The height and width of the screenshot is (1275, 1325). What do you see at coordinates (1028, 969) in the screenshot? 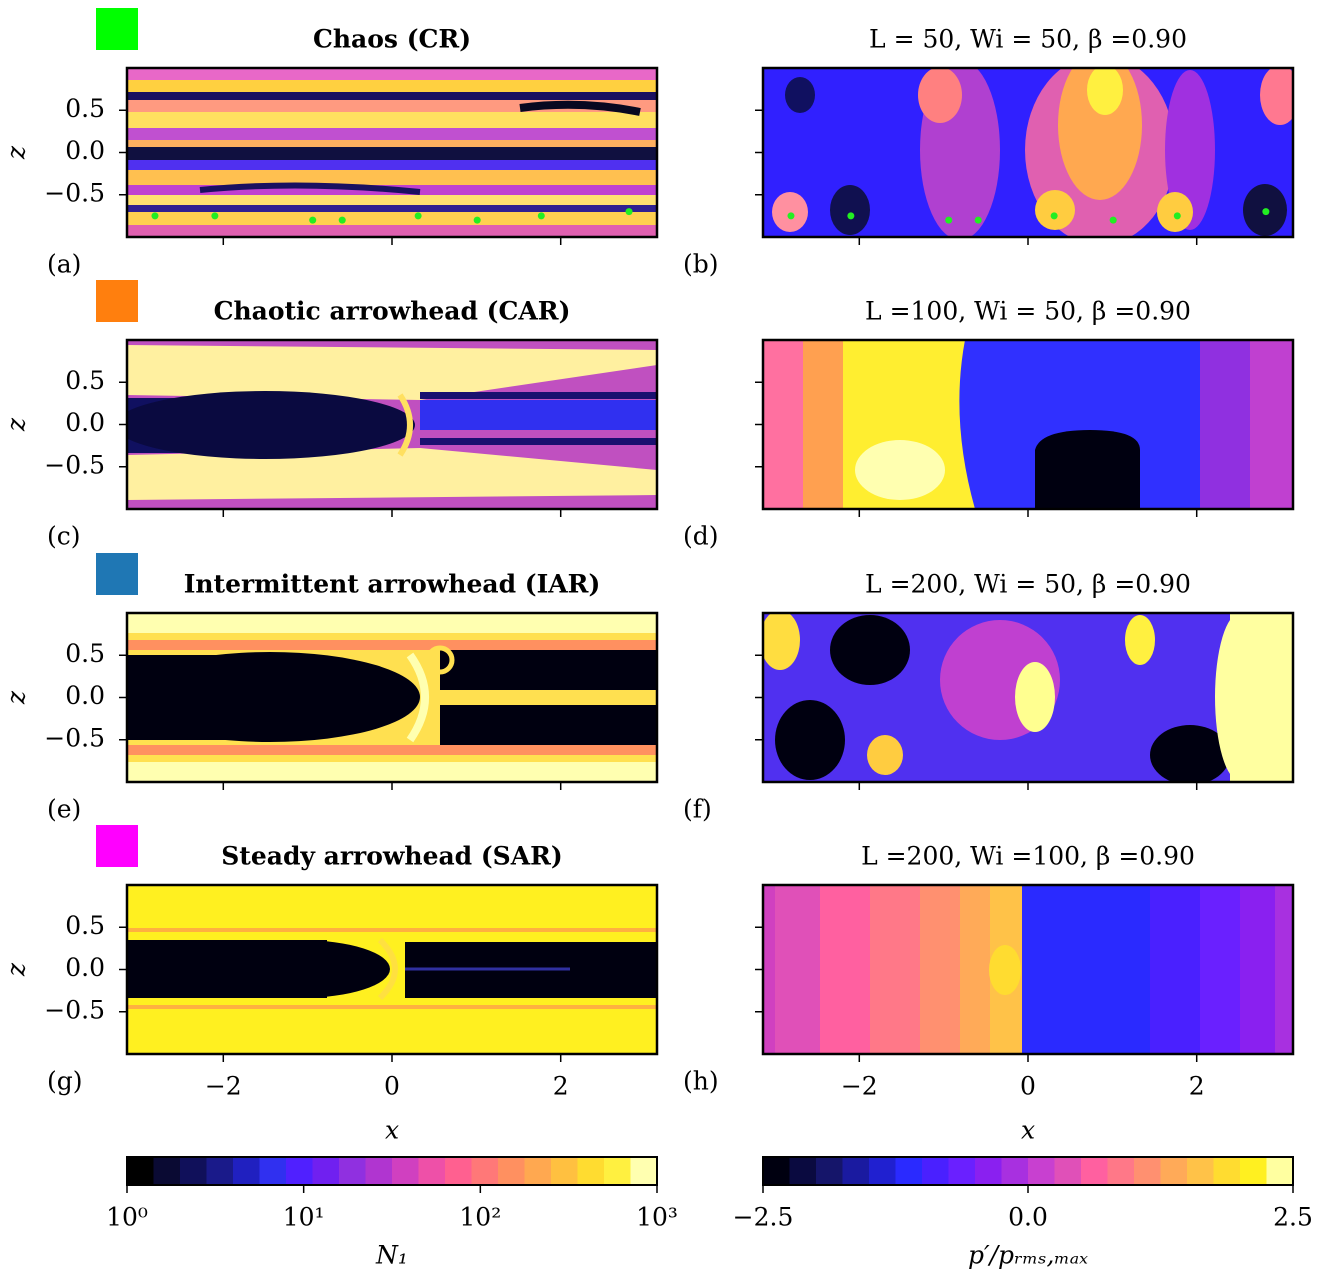
I see `field-h` at bounding box center [1028, 969].